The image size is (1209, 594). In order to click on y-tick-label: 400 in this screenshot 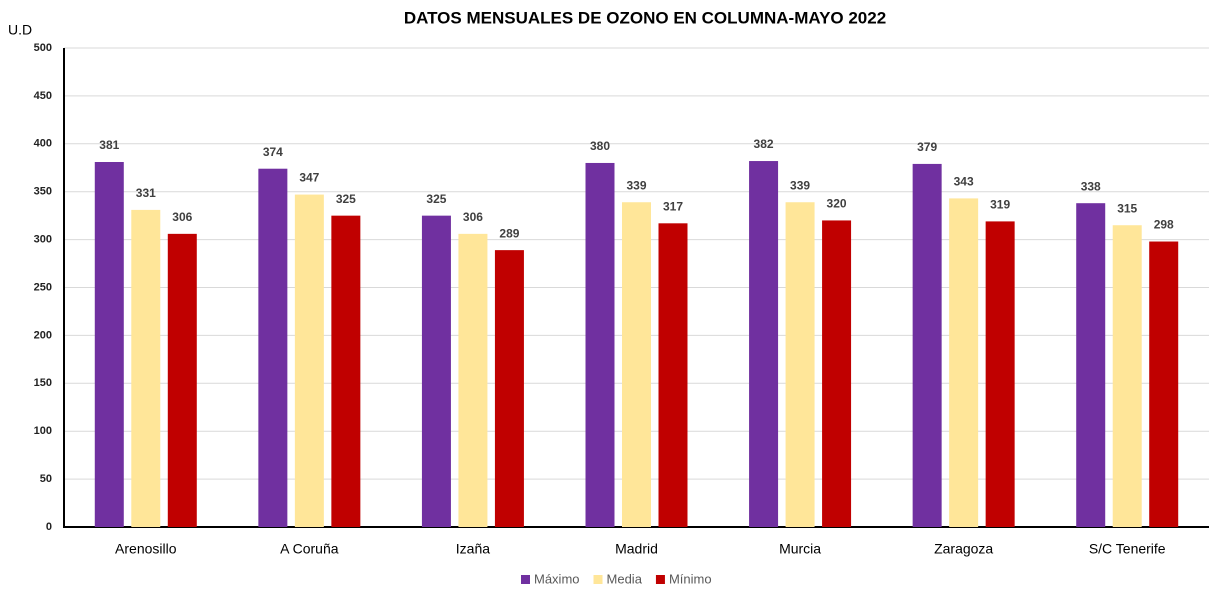, I will do `click(43, 144)`.